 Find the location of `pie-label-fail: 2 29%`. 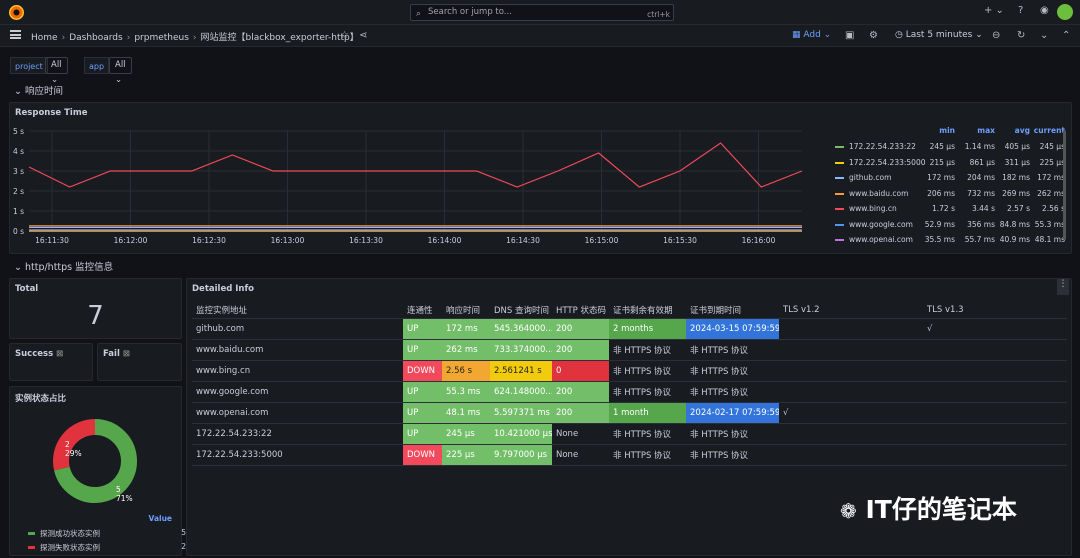

pie-label-fail: 2 29% is located at coordinates (73, 449).